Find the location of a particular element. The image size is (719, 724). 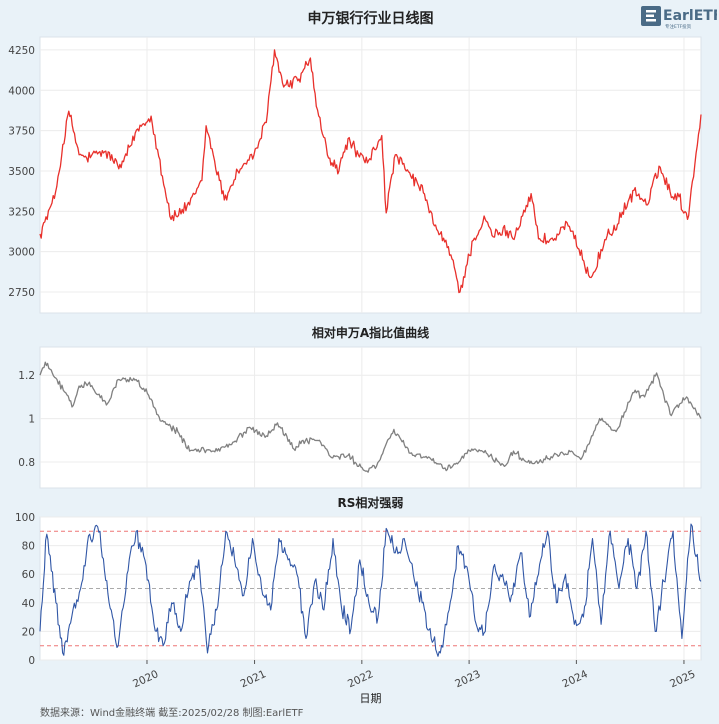

panel-price-ytick-1: 3000 is located at coordinates (21, 253).